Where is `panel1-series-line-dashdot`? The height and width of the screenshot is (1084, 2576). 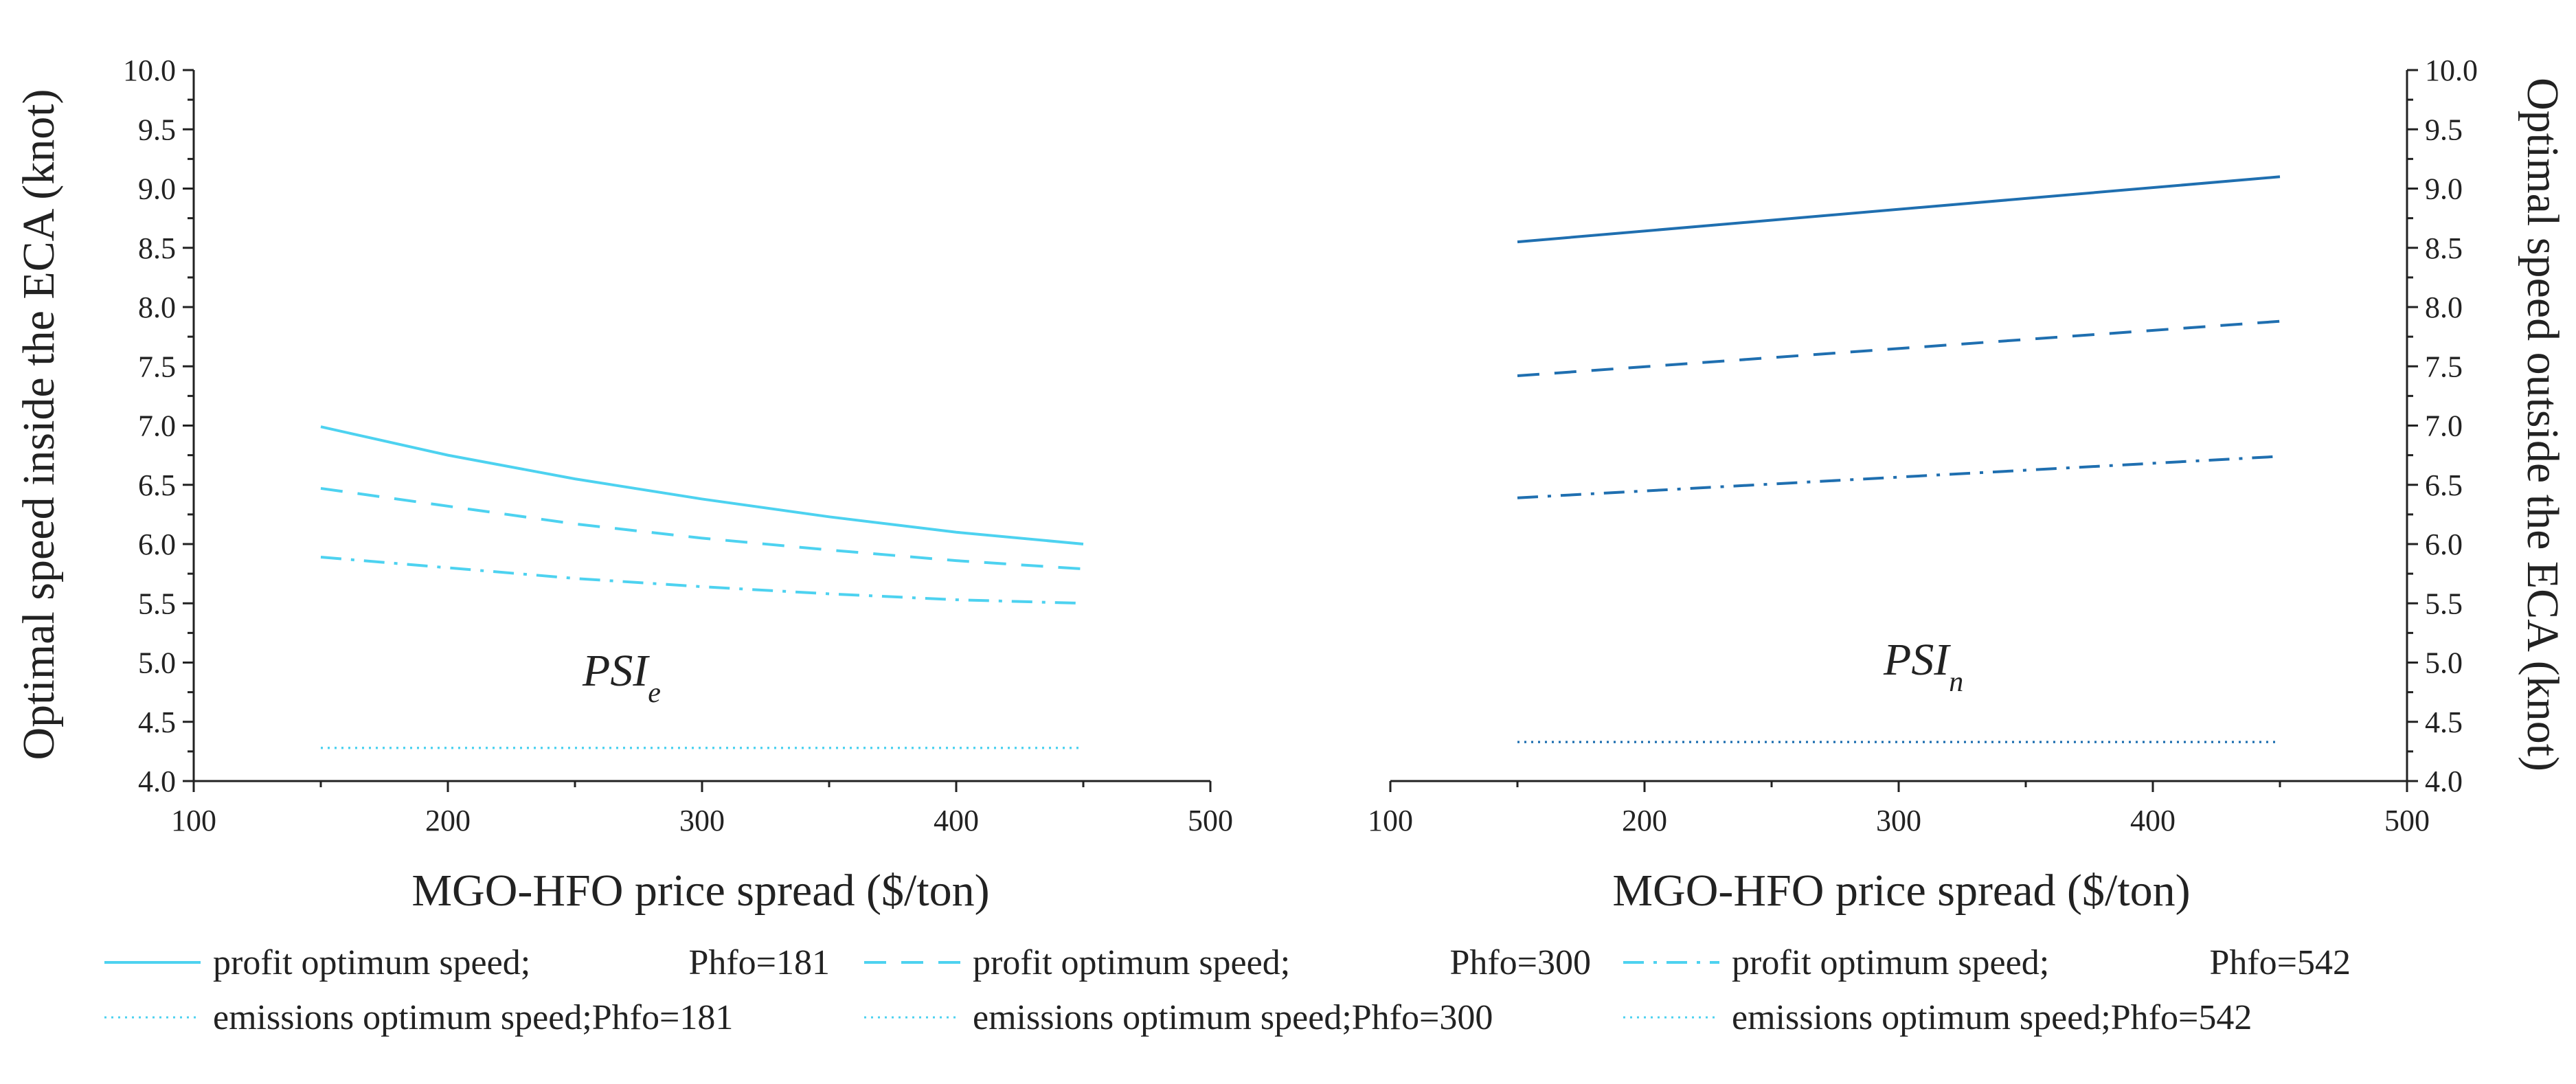
panel1-series-line-dashdot is located at coordinates (1899, 477).